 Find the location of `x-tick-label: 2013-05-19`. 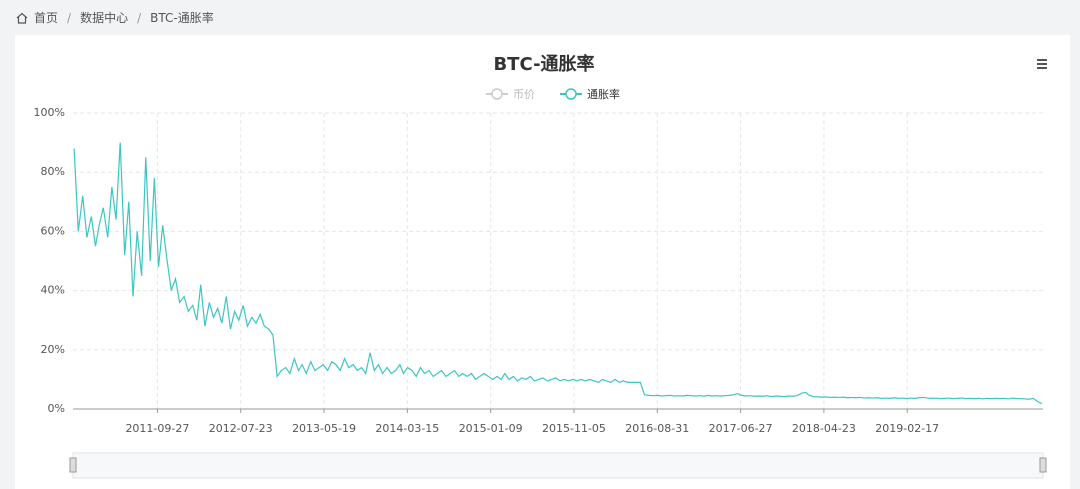

x-tick-label: 2013-05-19 is located at coordinates (324, 428).